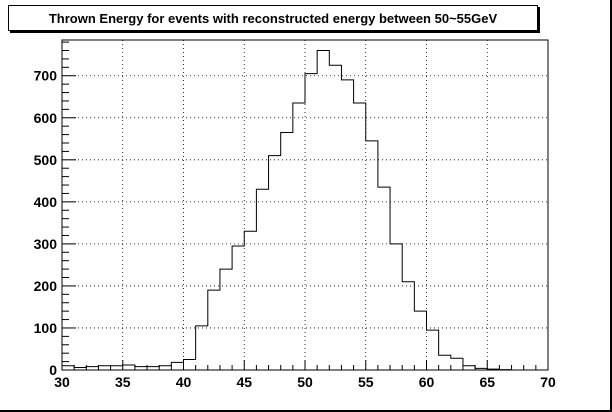  I want to click on x-tick-label: 40, so click(184, 382).